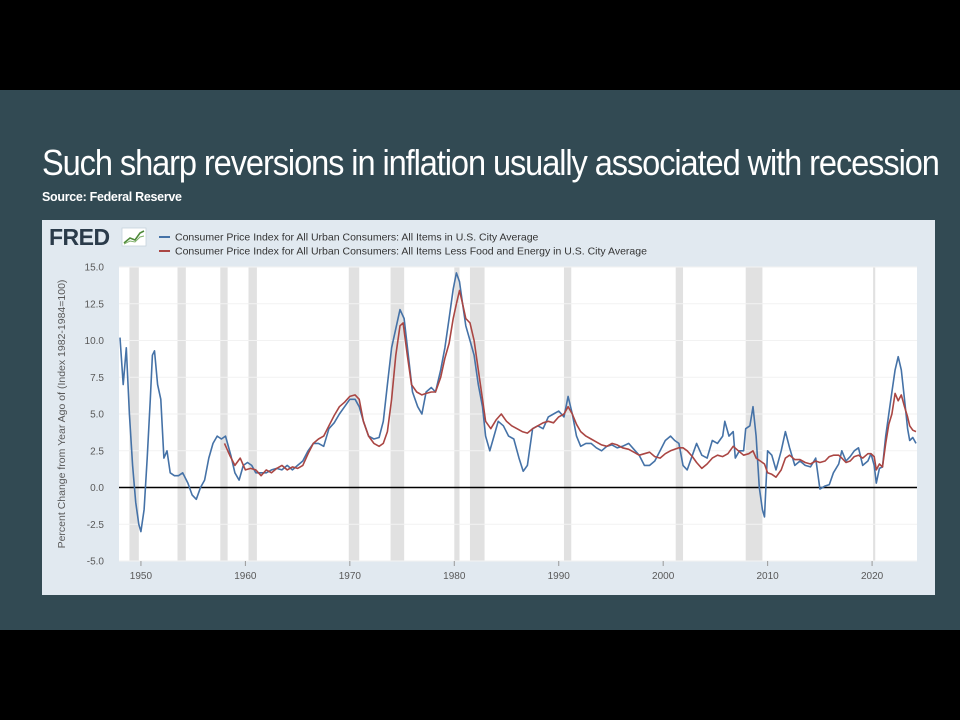 The height and width of the screenshot is (720, 960). I want to click on x-tick-label: 1960, so click(245, 576).